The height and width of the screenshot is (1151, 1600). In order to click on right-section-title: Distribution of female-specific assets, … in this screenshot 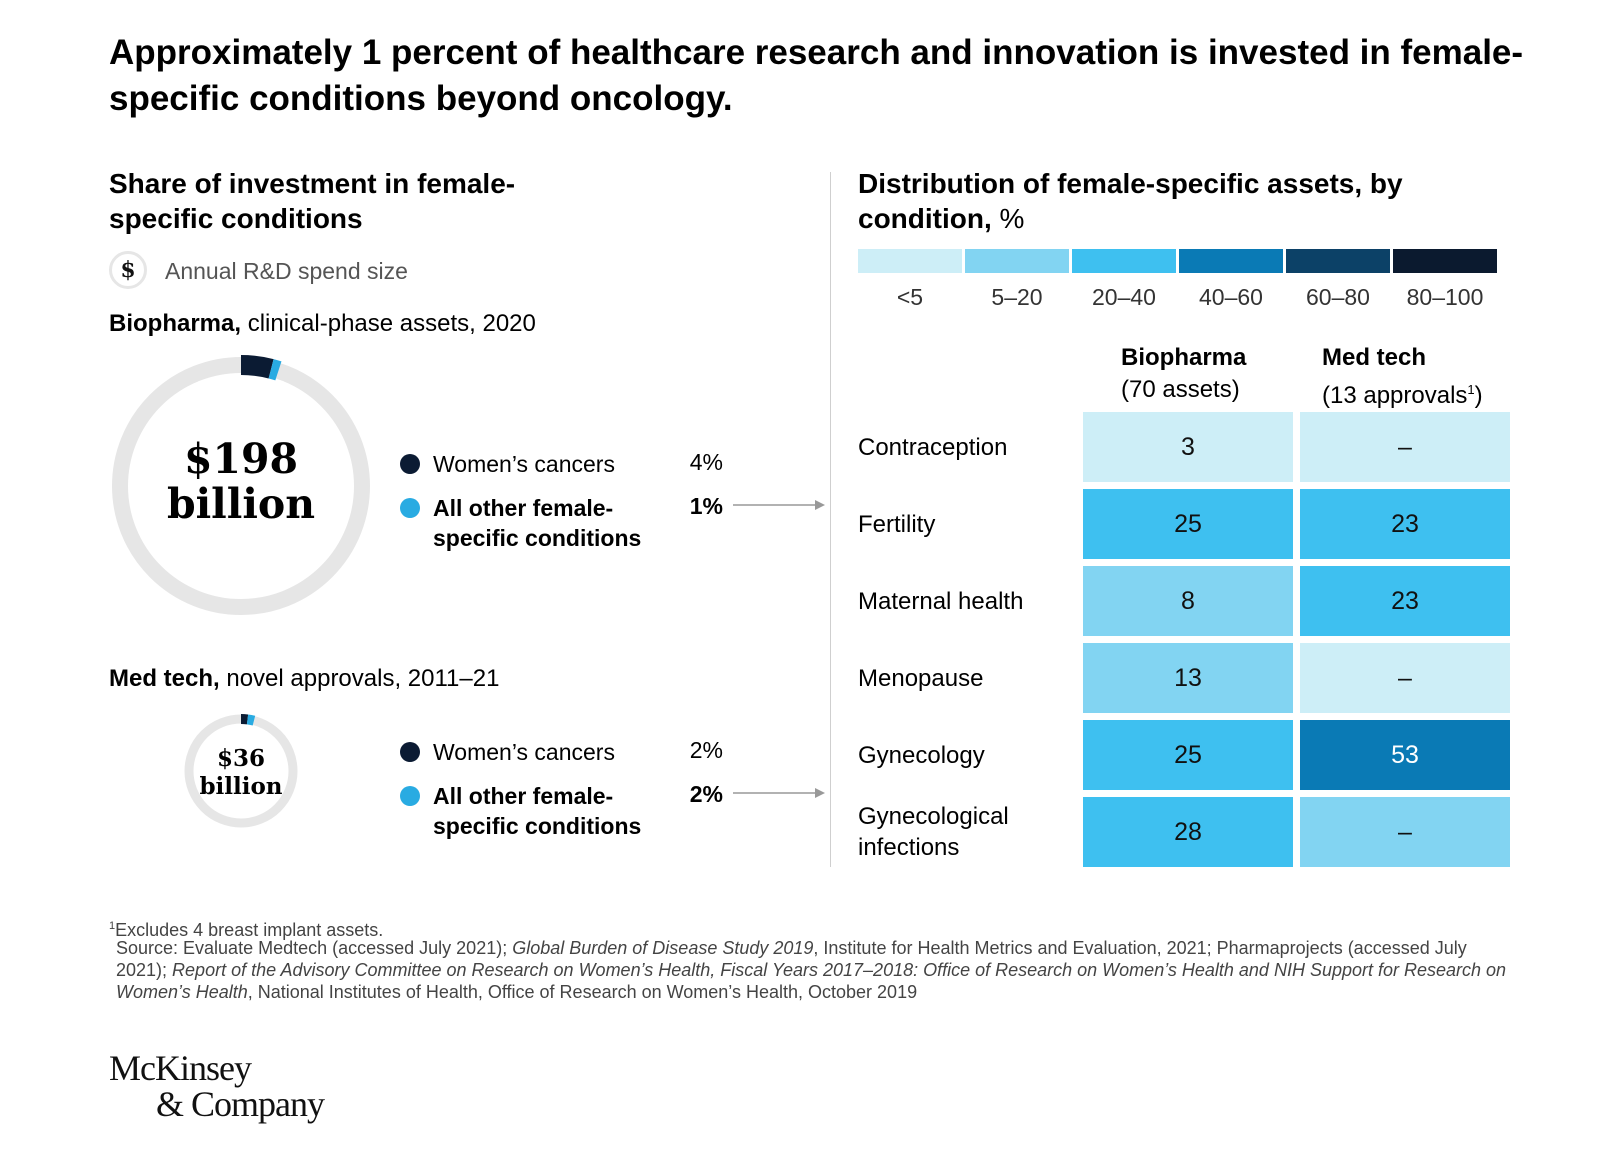, I will do `click(1130, 201)`.